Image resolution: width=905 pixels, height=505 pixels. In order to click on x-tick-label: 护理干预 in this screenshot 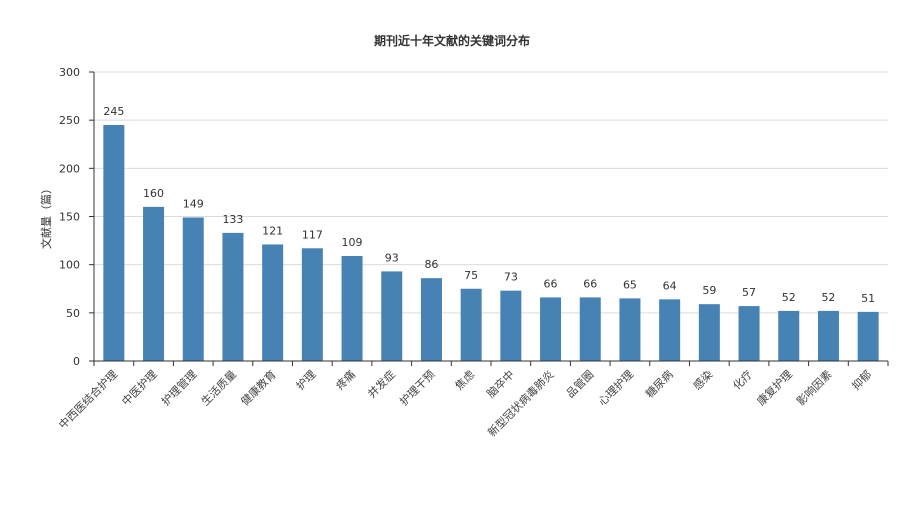, I will do `click(417, 387)`.